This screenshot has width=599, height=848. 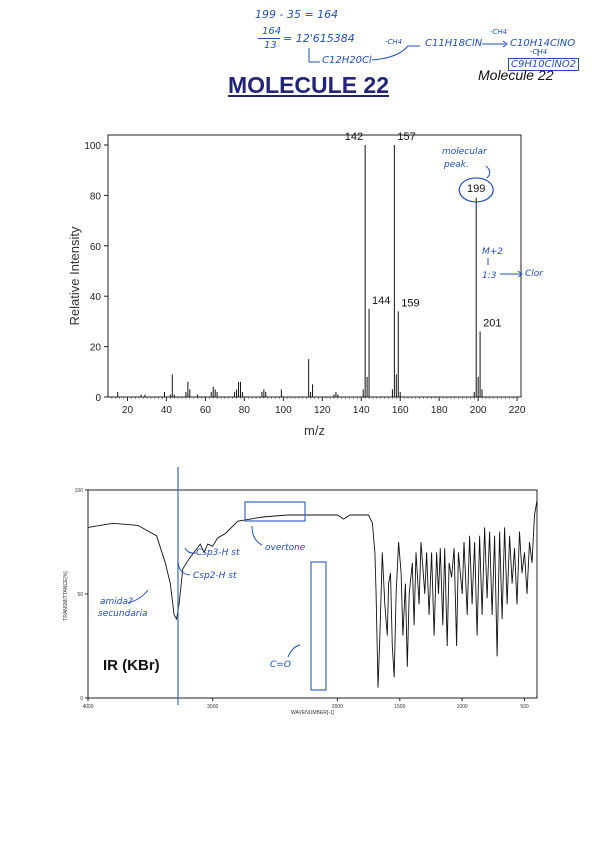 I want to click on ir-x-tick-label: 500, so click(x=524, y=707).